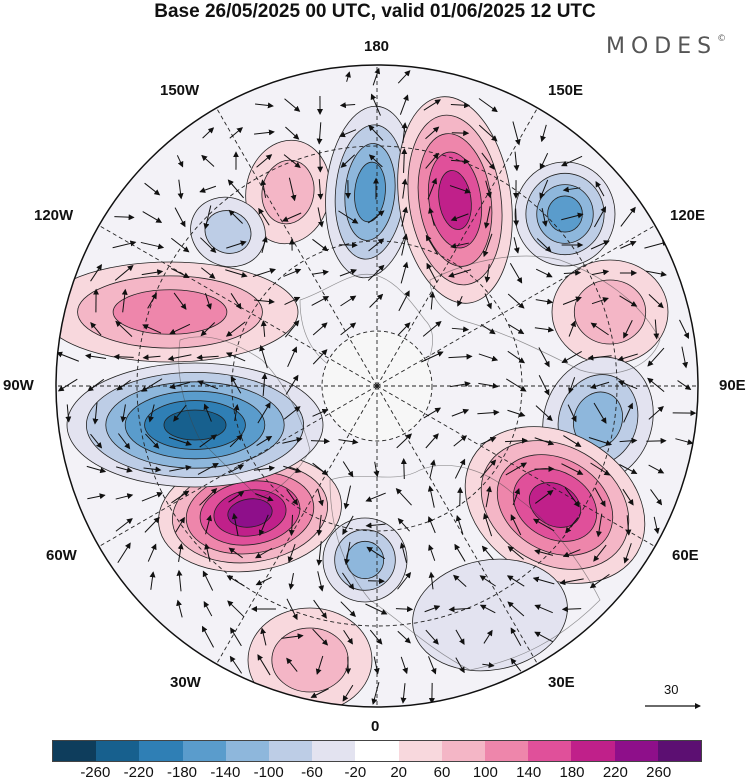  Describe the element at coordinates (442, 772) in the screenshot. I see `colorbar-tick-label: 60` at that location.